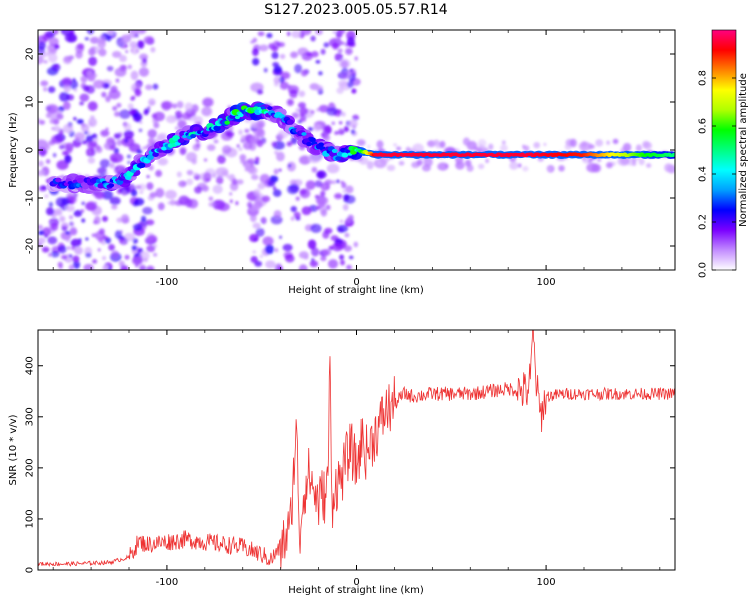 This screenshot has height=600, width=750. Describe the element at coordinates (703, 222) in the screenshot. I see `colorbar-tick-label: 0.2` at that location.